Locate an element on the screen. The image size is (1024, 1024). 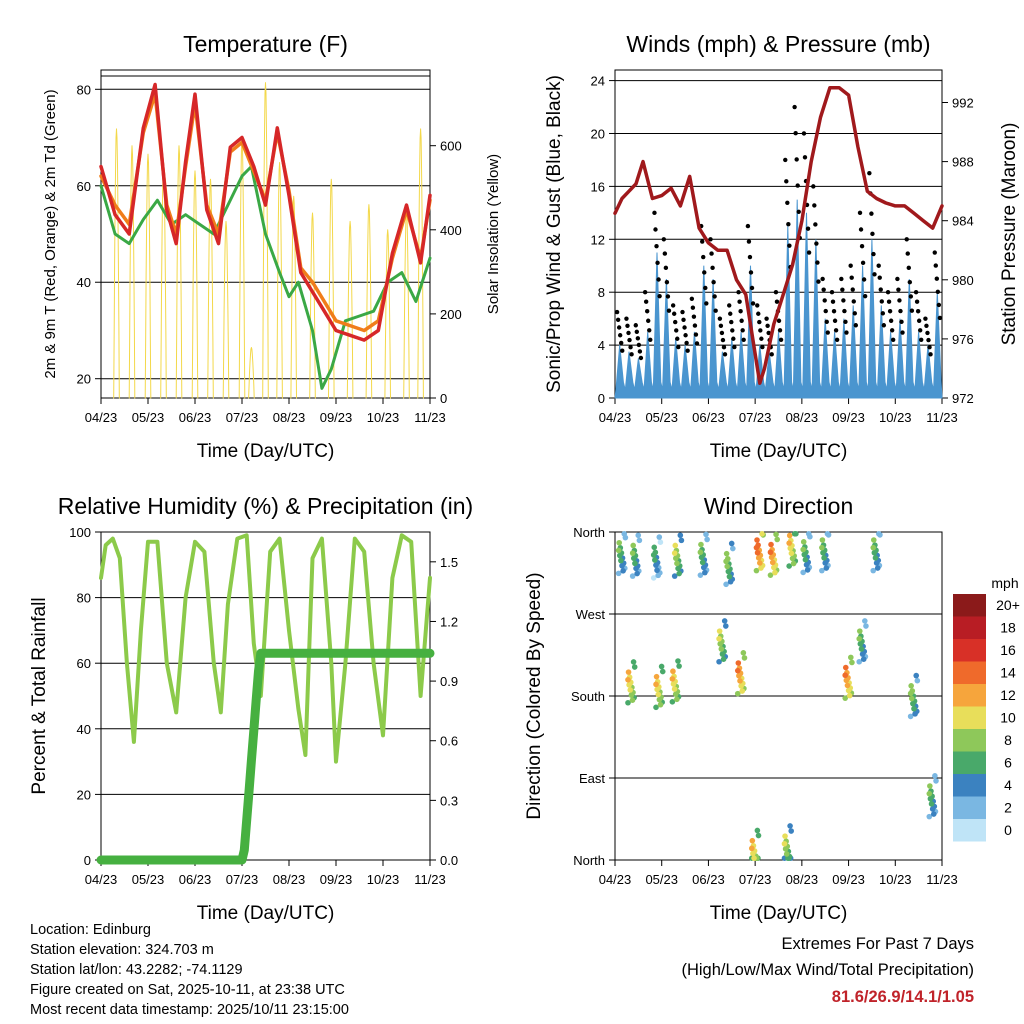
colorbar-label: 0 is located at coordinates (1008, 830).